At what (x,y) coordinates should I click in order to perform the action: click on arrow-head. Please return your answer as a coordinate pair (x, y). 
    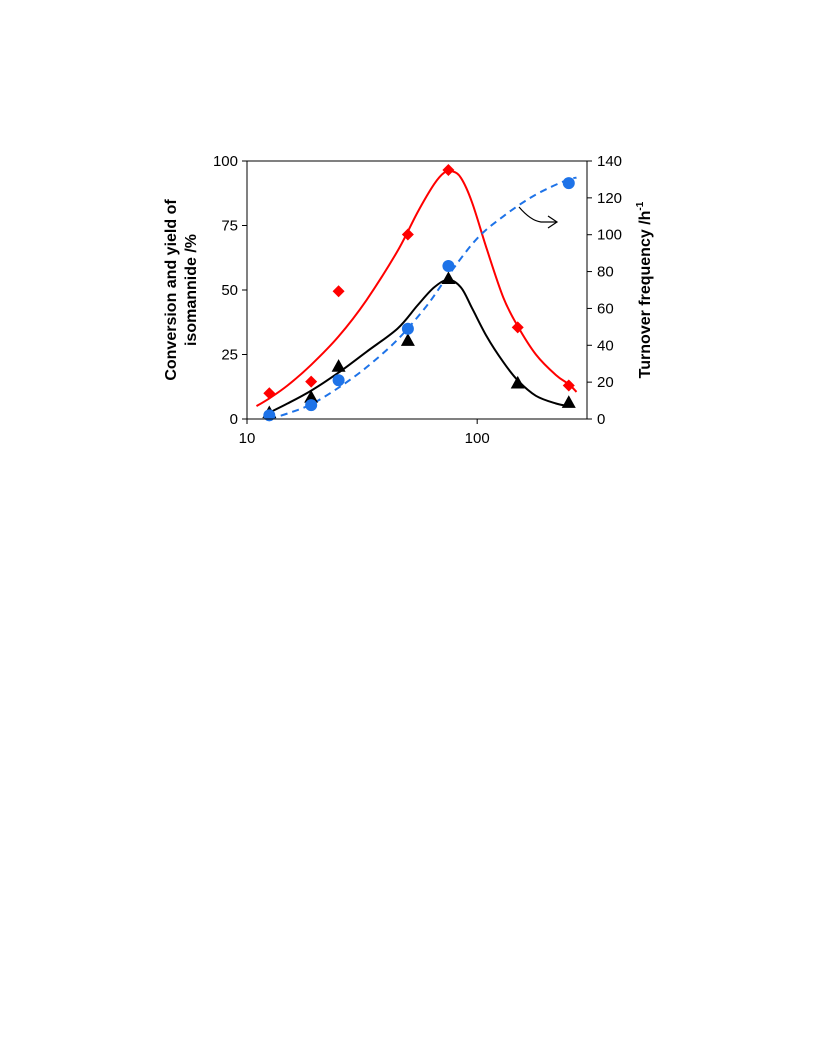
    Looking at the image, I should click on (553, 222).